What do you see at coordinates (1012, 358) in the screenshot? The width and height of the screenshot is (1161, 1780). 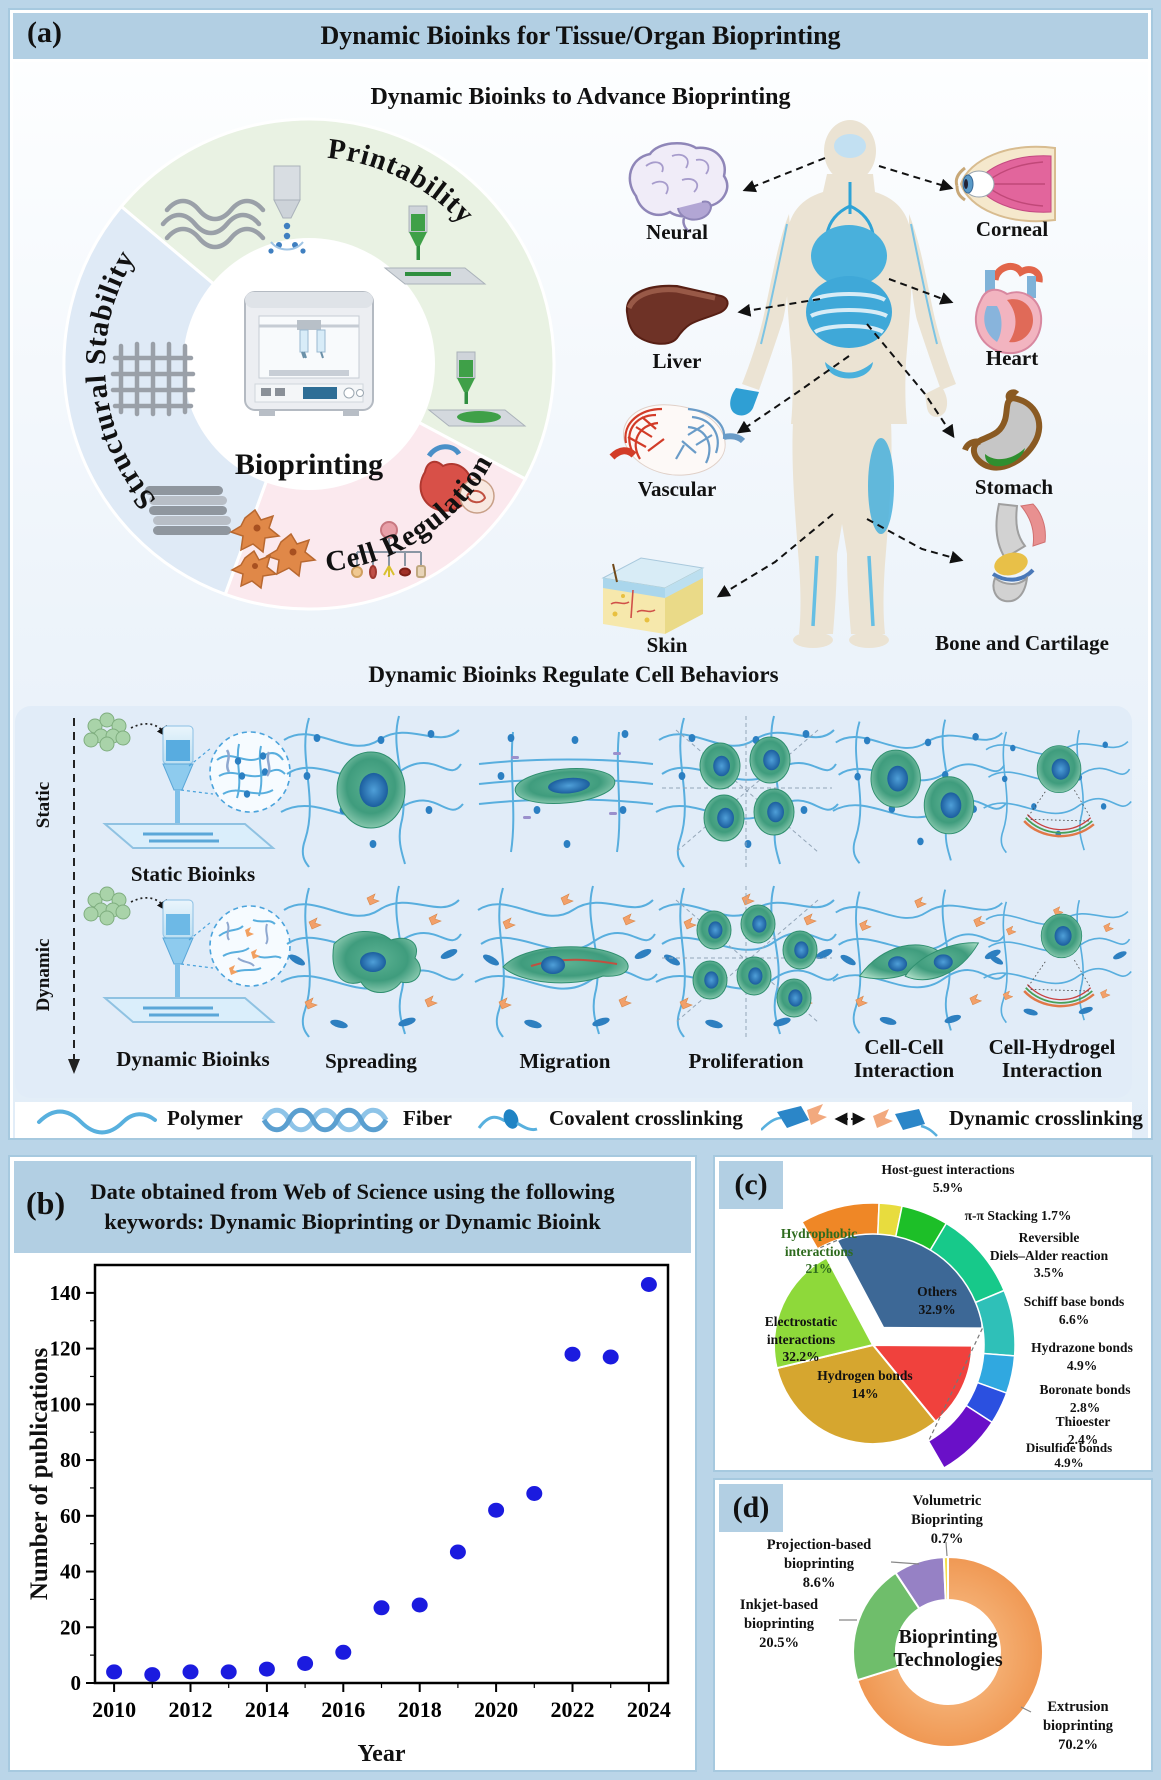 I see `organ-label-heart: Heart` at bounding box center [1012, 358].